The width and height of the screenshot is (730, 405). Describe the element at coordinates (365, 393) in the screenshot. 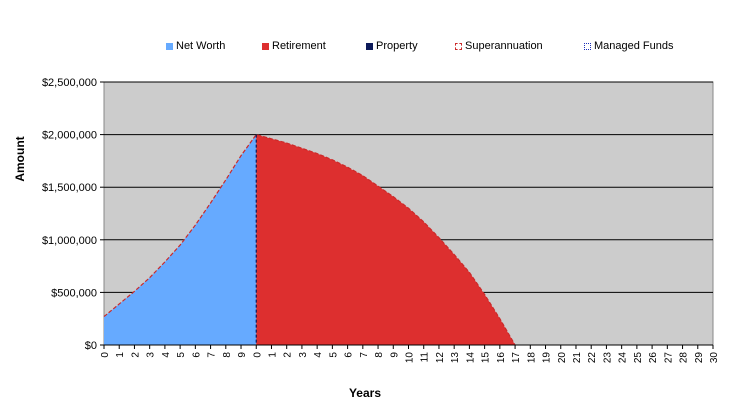

I see `x-axis-title: Years` at that location.